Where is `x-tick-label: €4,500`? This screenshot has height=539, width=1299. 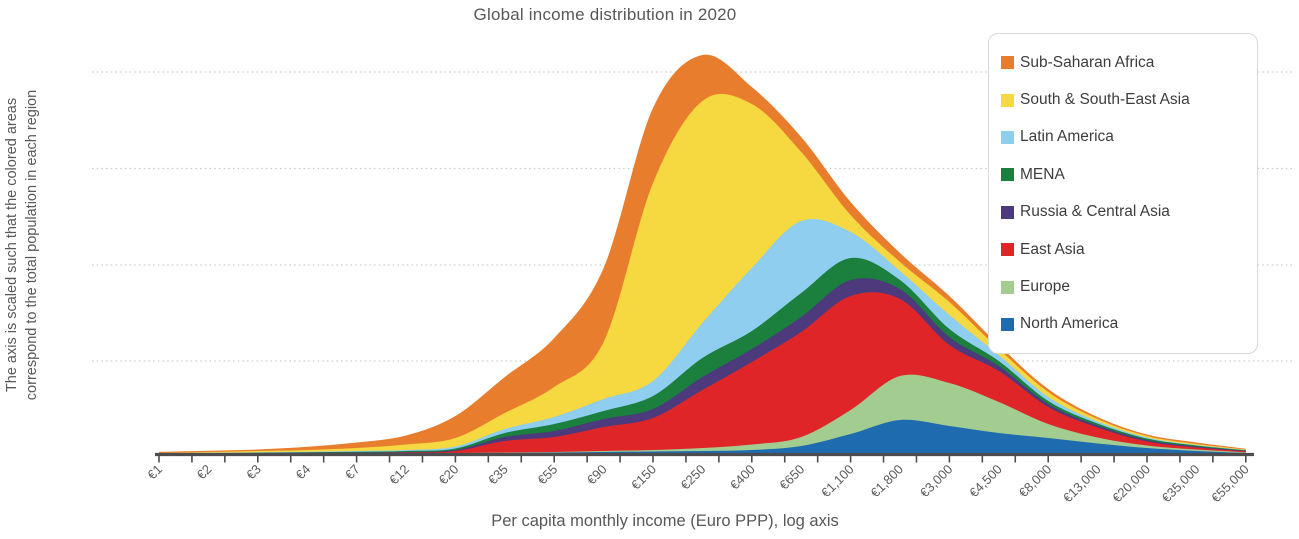 x-tick-label: €4,500 is located at coordinates (985, 481).